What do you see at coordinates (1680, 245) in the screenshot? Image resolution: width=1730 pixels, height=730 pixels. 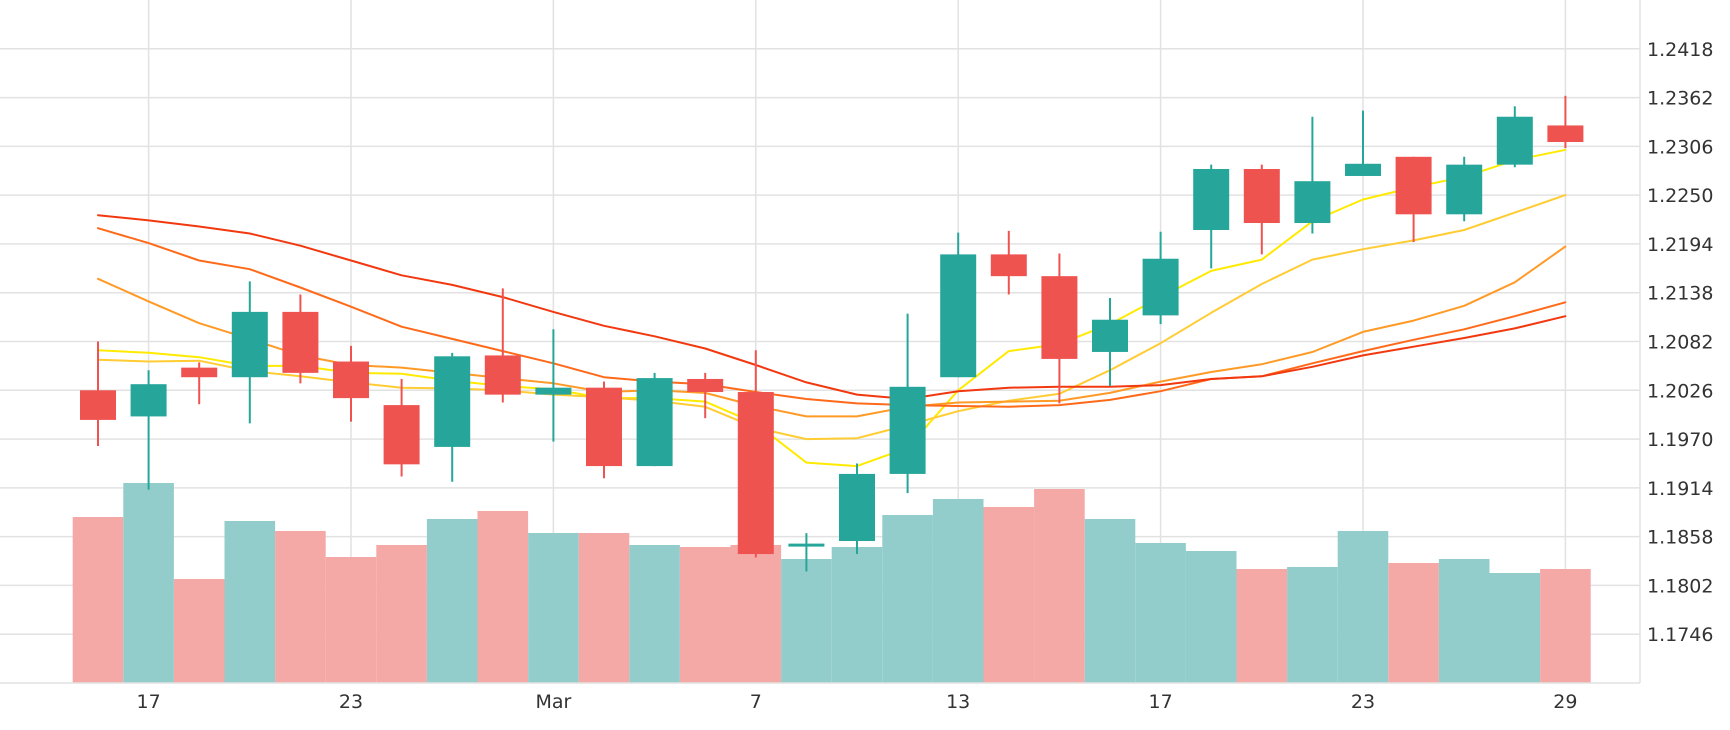 I see `y-tick-label: 1.2194` at bounding box center [1680, 245].